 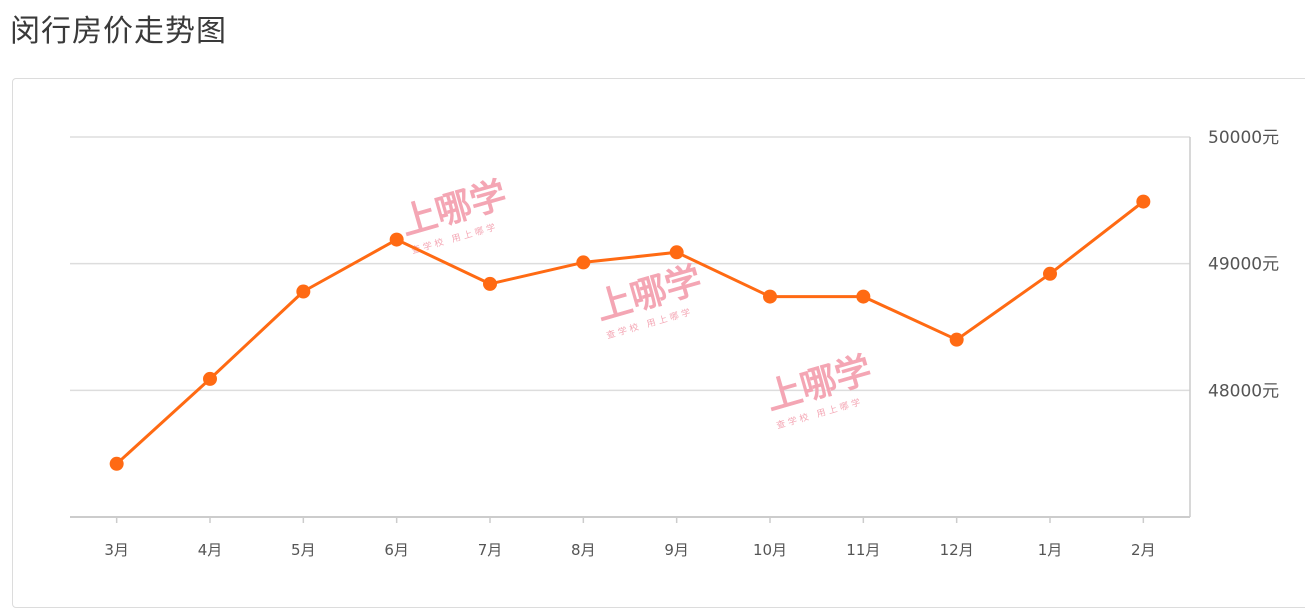 What do you see at coordinates (116, 550) in the screenshot?
I see `x-tick-label: 3月` at bounding box center [116, 550].